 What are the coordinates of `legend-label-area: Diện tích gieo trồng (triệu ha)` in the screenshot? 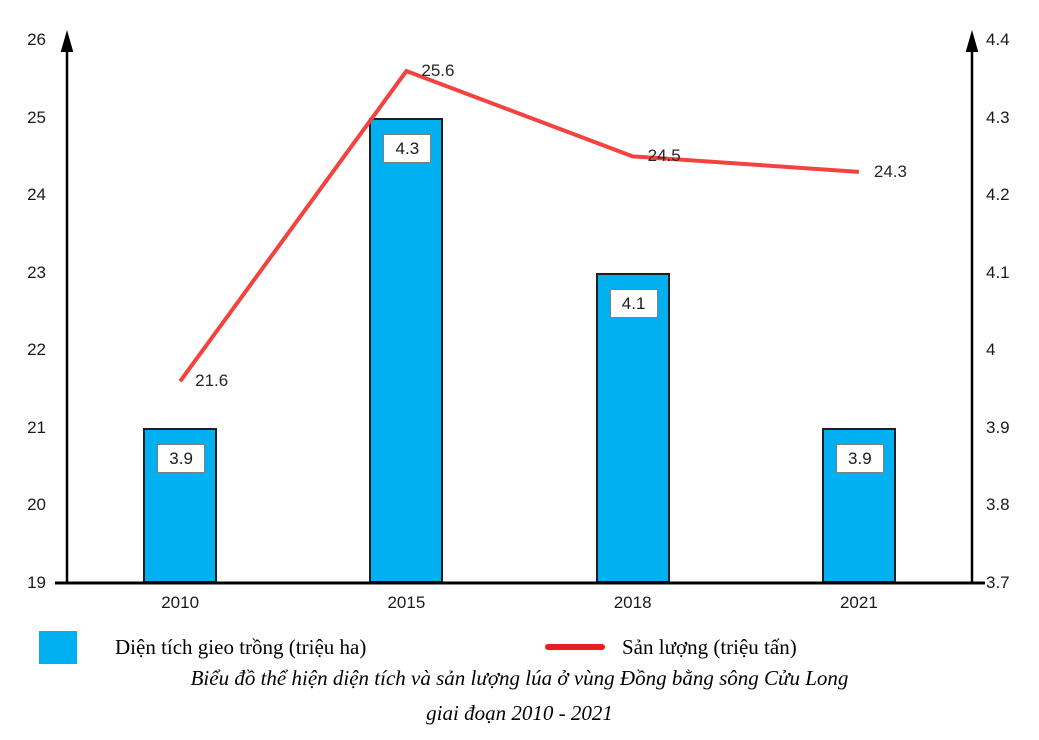 It's located at (241, 647).